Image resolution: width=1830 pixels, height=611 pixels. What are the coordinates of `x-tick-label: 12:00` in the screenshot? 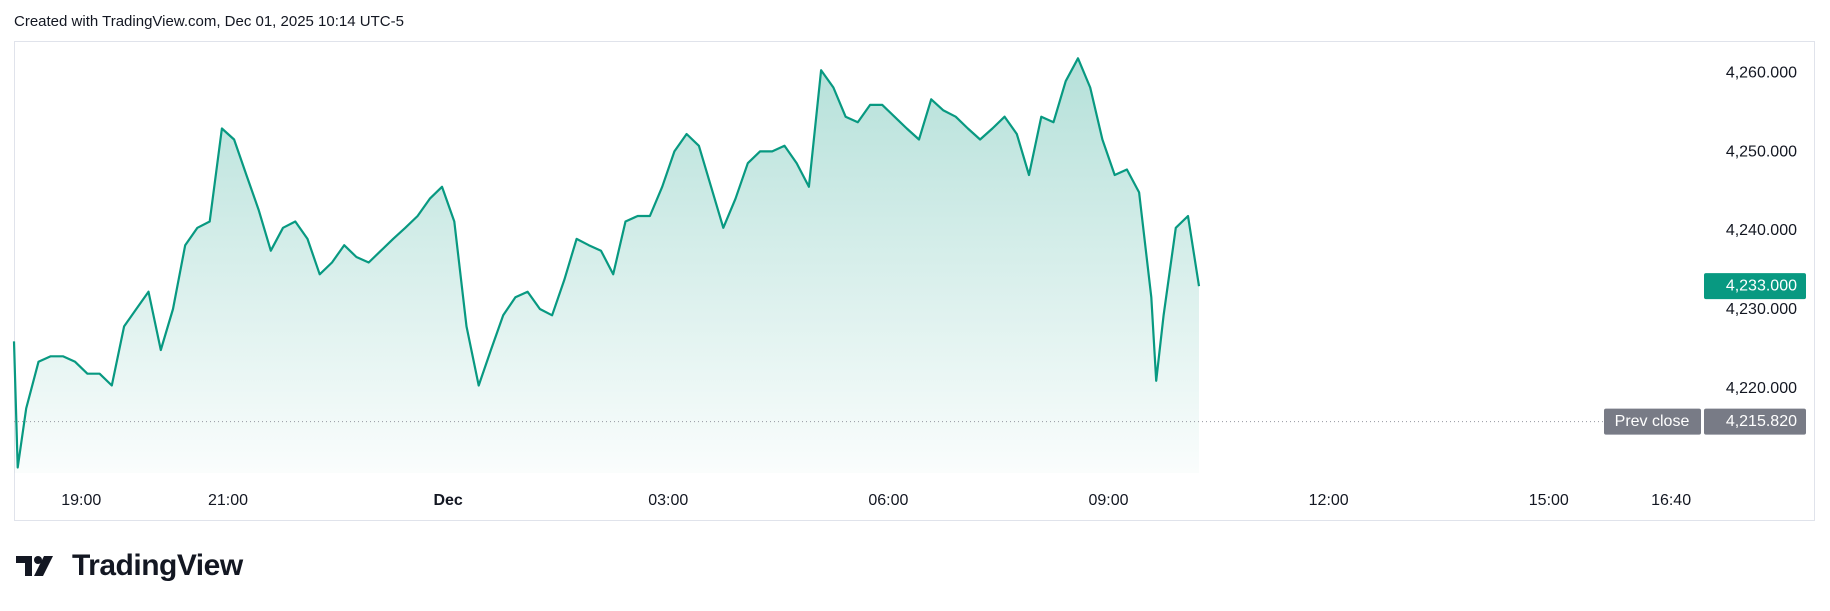 It's located at (1329, 500).